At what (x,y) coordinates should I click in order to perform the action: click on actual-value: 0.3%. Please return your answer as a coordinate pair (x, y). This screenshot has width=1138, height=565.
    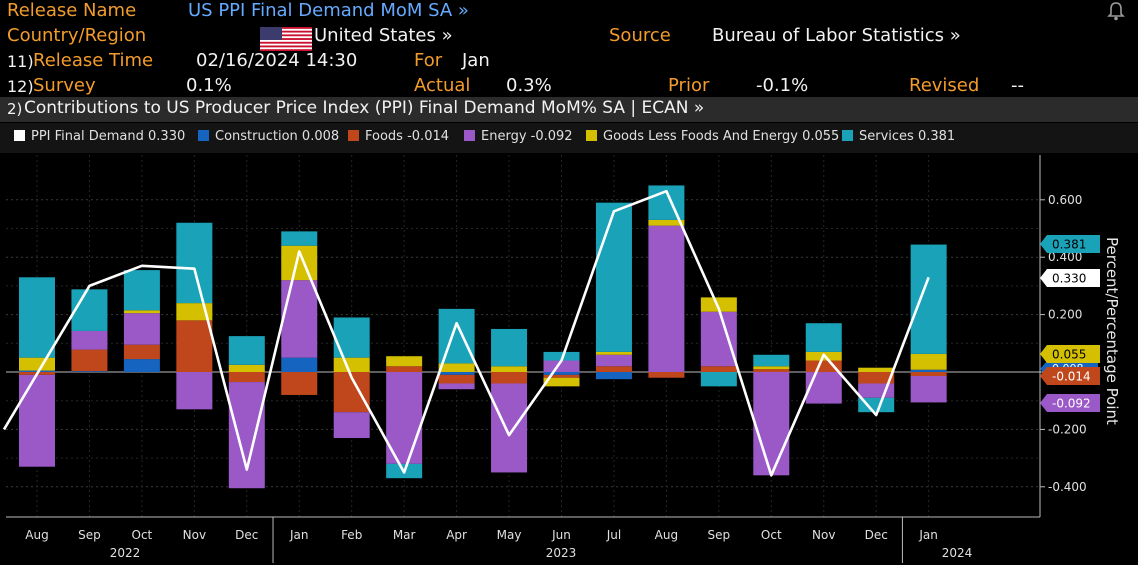
    Looking at the image, I should click on (529, 85).